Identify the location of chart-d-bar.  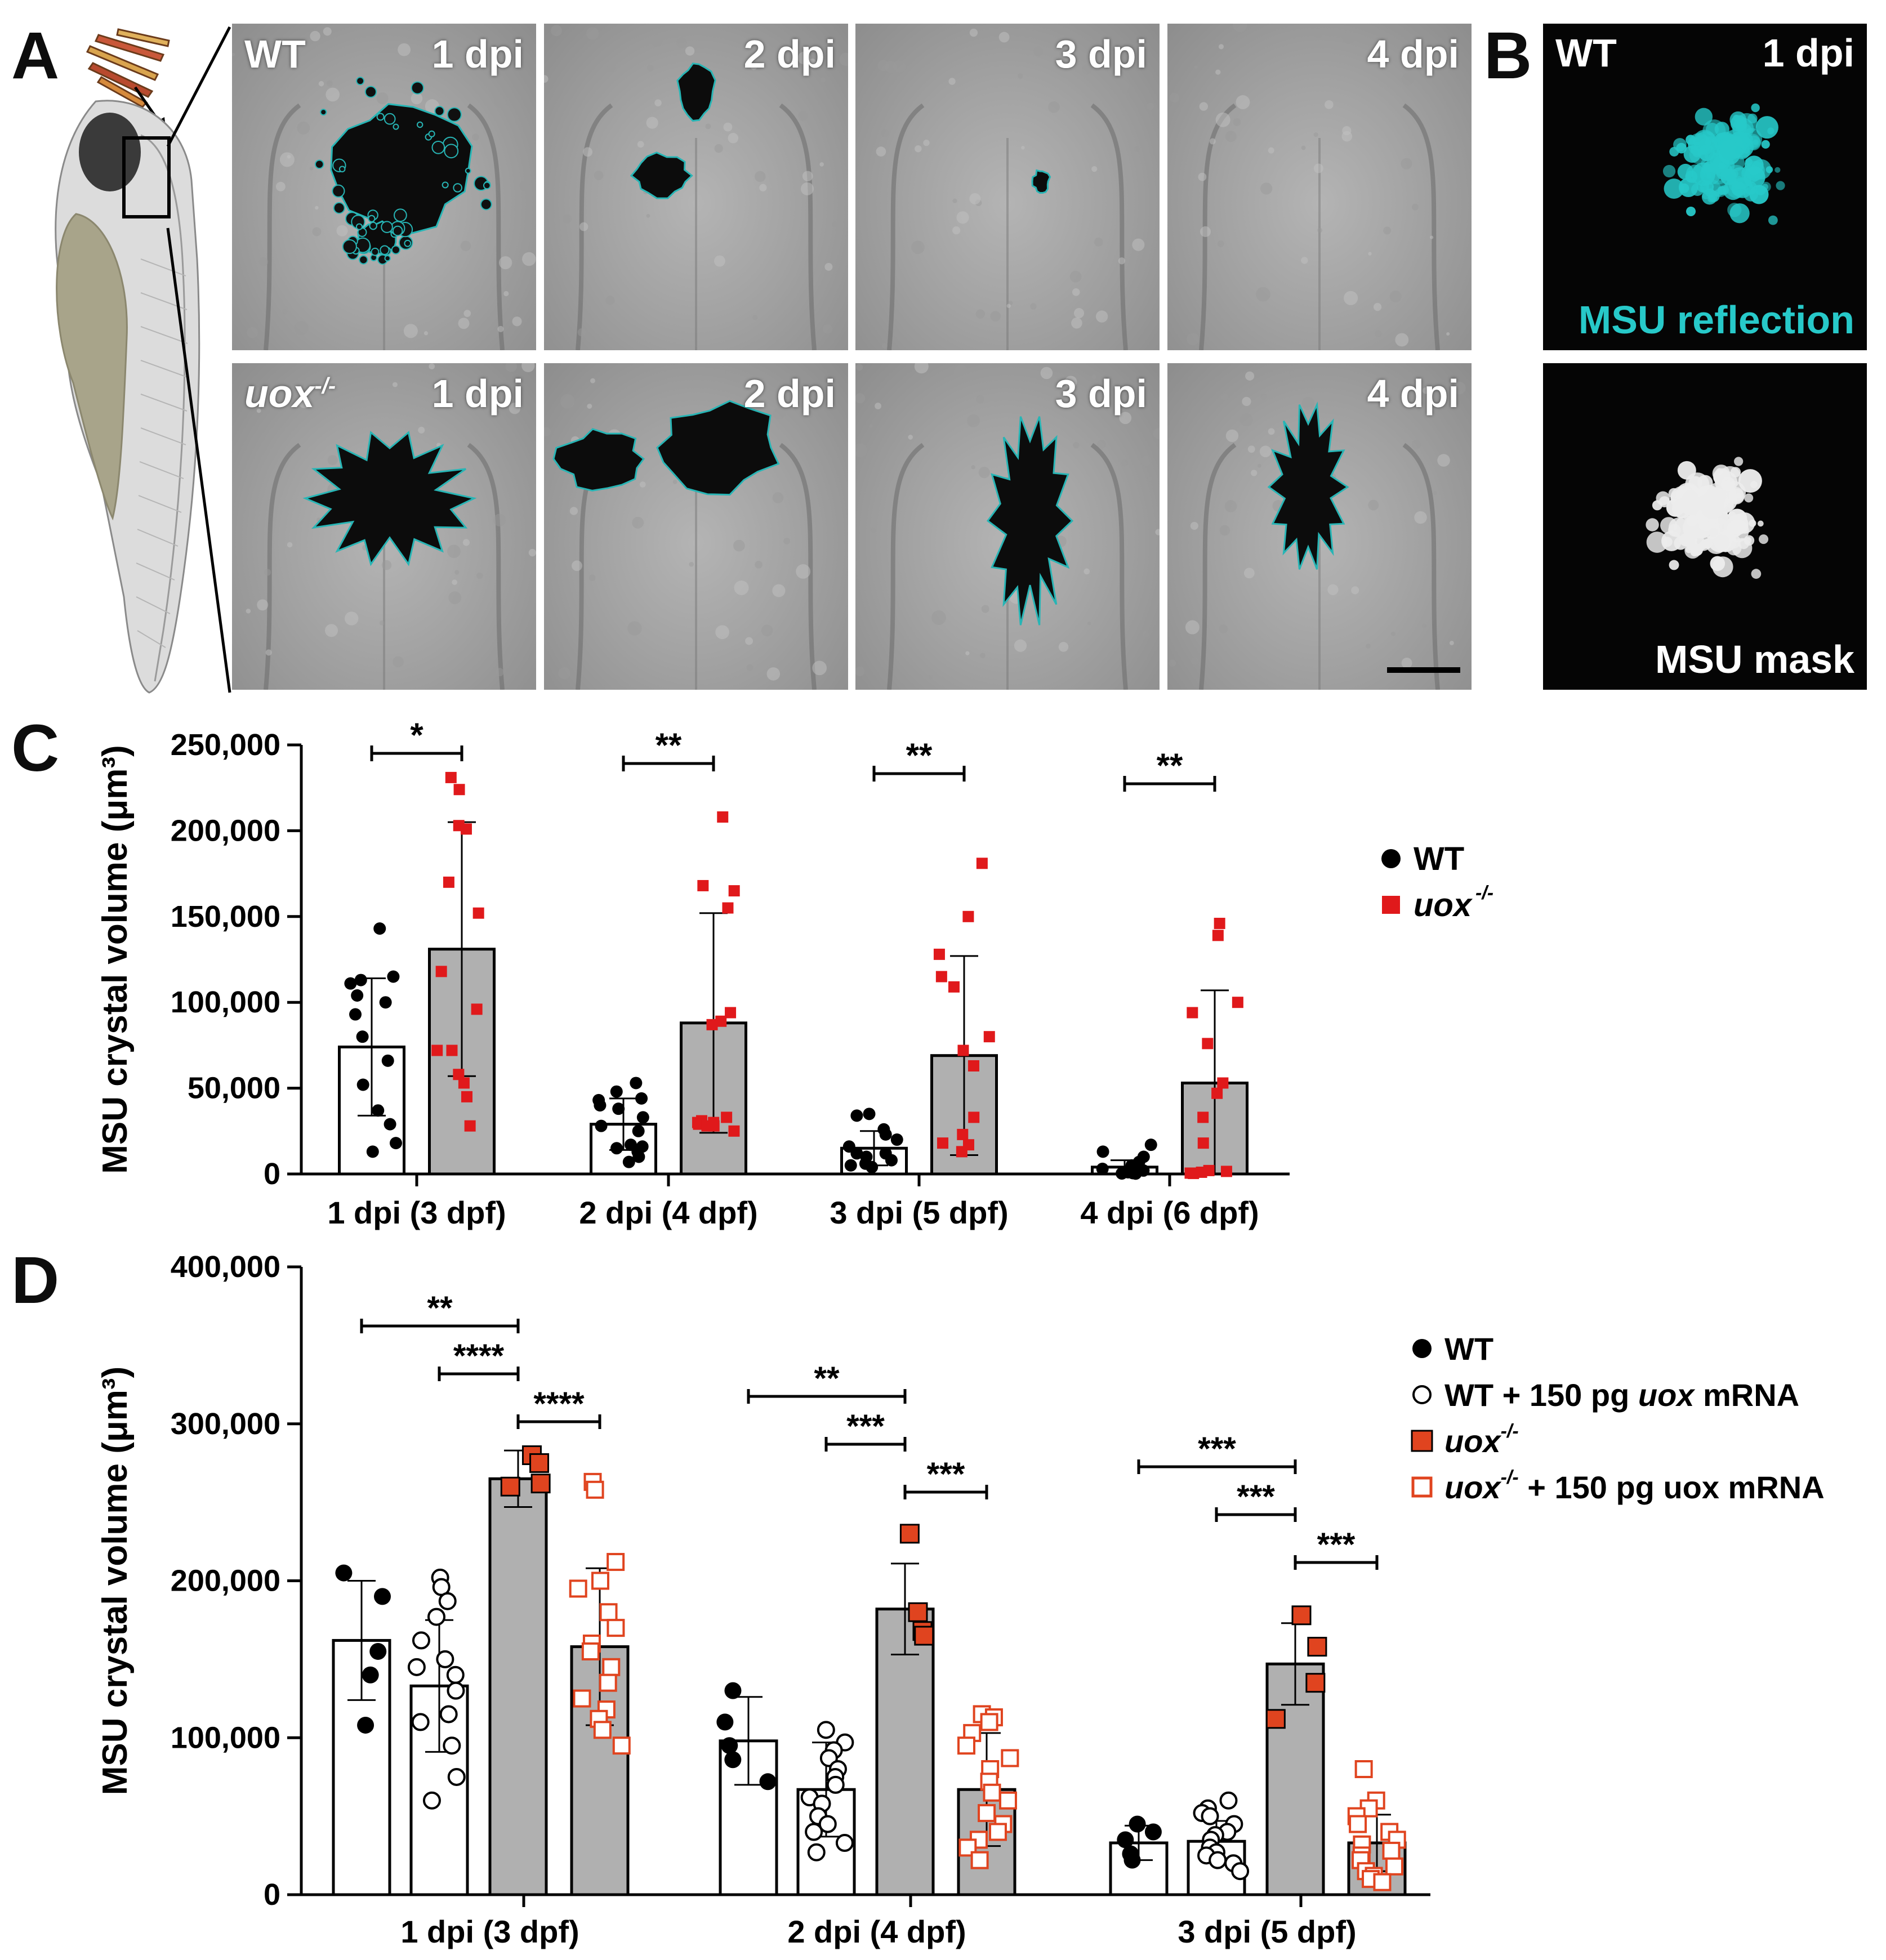
(518, 1686).